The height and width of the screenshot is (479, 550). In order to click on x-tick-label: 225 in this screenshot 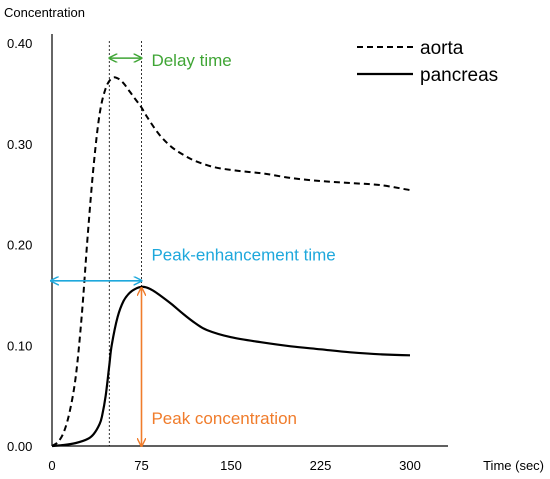, I will do `click(321, 465)`.